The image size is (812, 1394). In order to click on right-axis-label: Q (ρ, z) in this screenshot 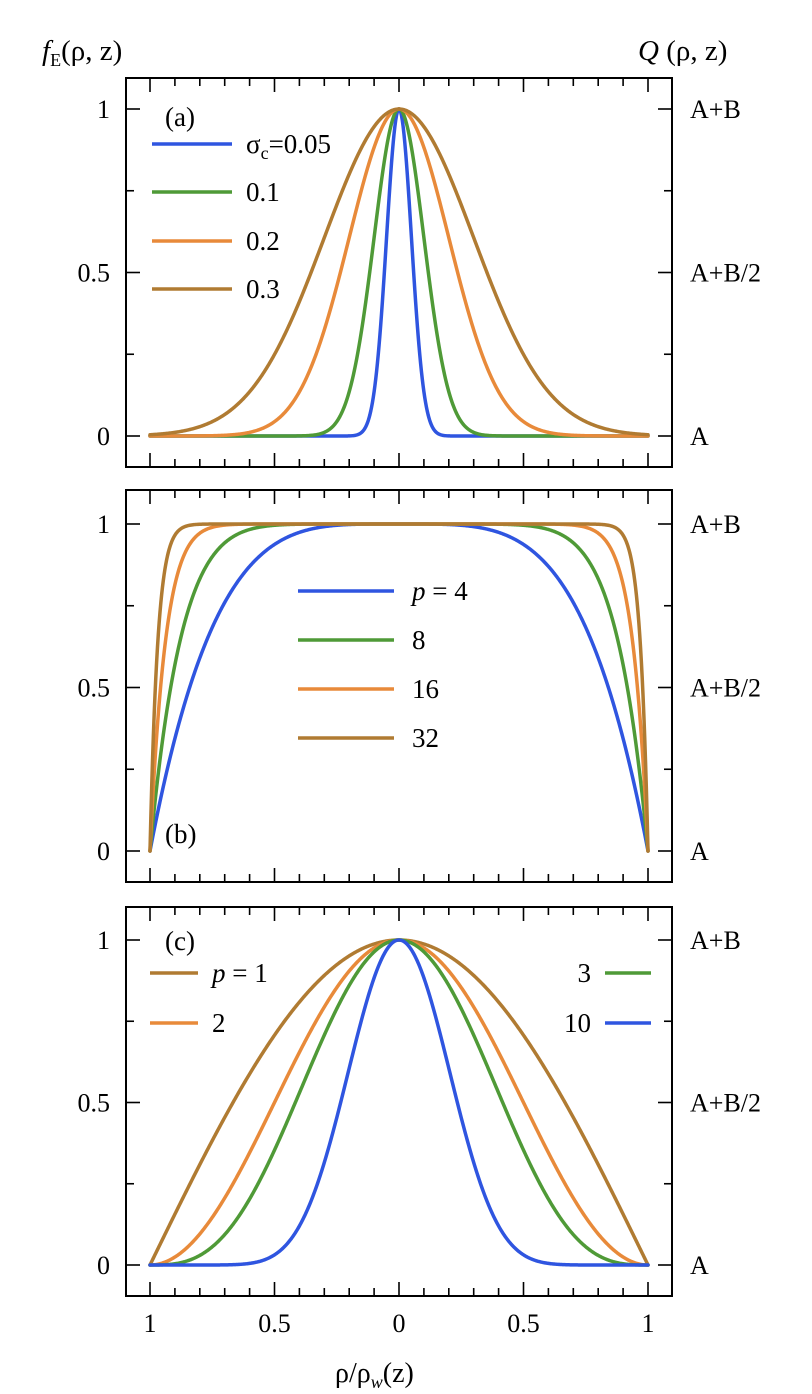, I will do `click(682, 51)`.